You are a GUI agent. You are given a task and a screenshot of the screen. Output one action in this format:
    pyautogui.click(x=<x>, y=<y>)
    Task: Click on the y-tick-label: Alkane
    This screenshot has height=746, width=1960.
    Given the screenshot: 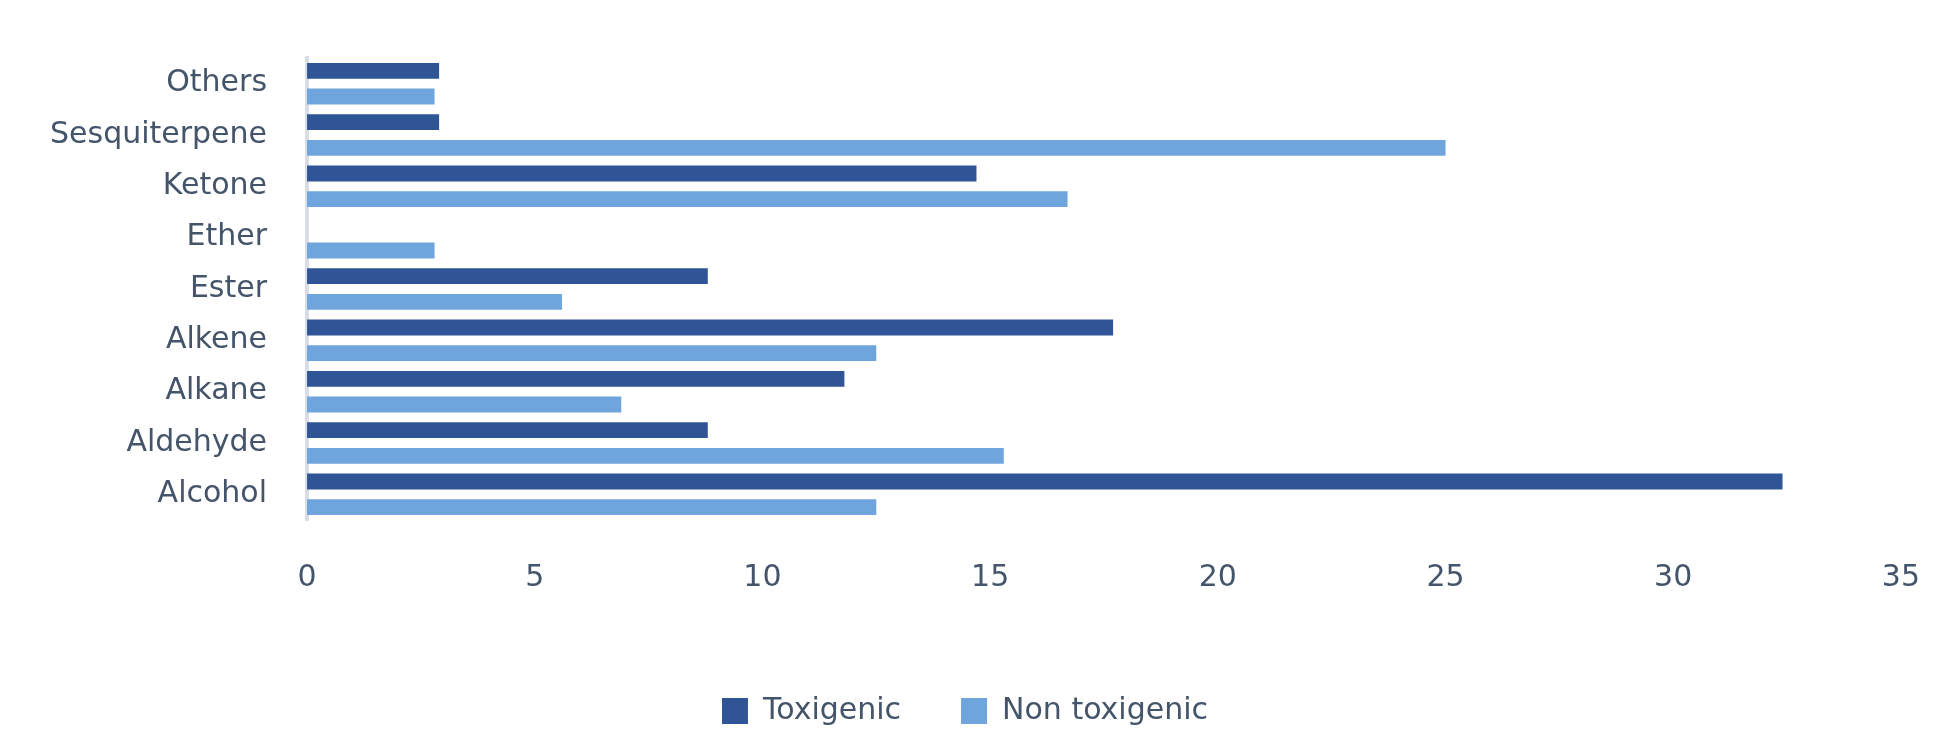 What is the action you would take?
    pyautogui.click(x=216, y=389)
    